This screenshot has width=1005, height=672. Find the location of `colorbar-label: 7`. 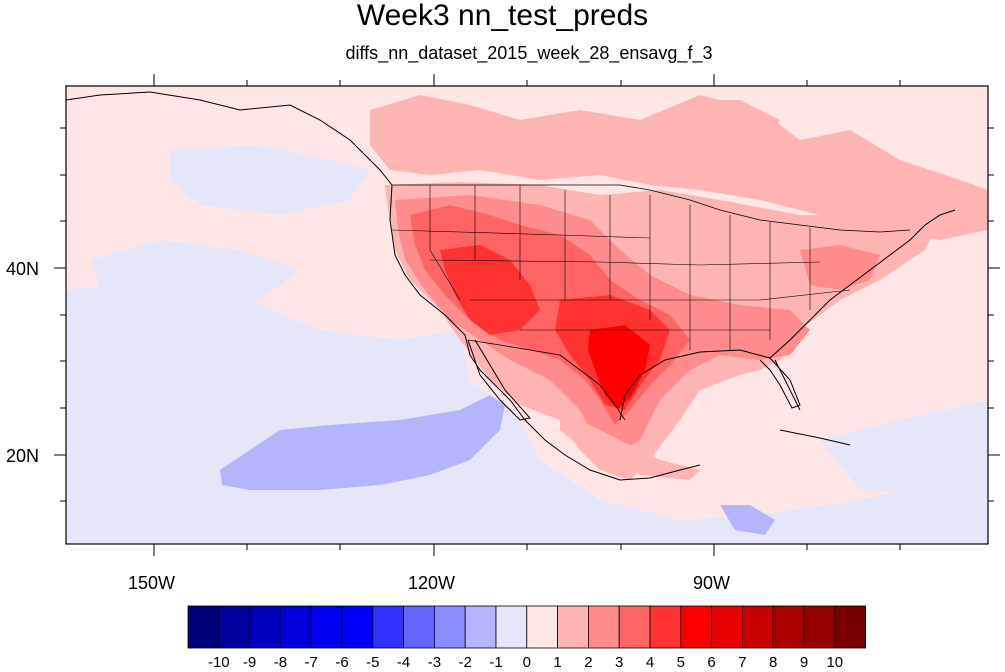

colorbar-label: 7 is located at coordinates (742, 662).